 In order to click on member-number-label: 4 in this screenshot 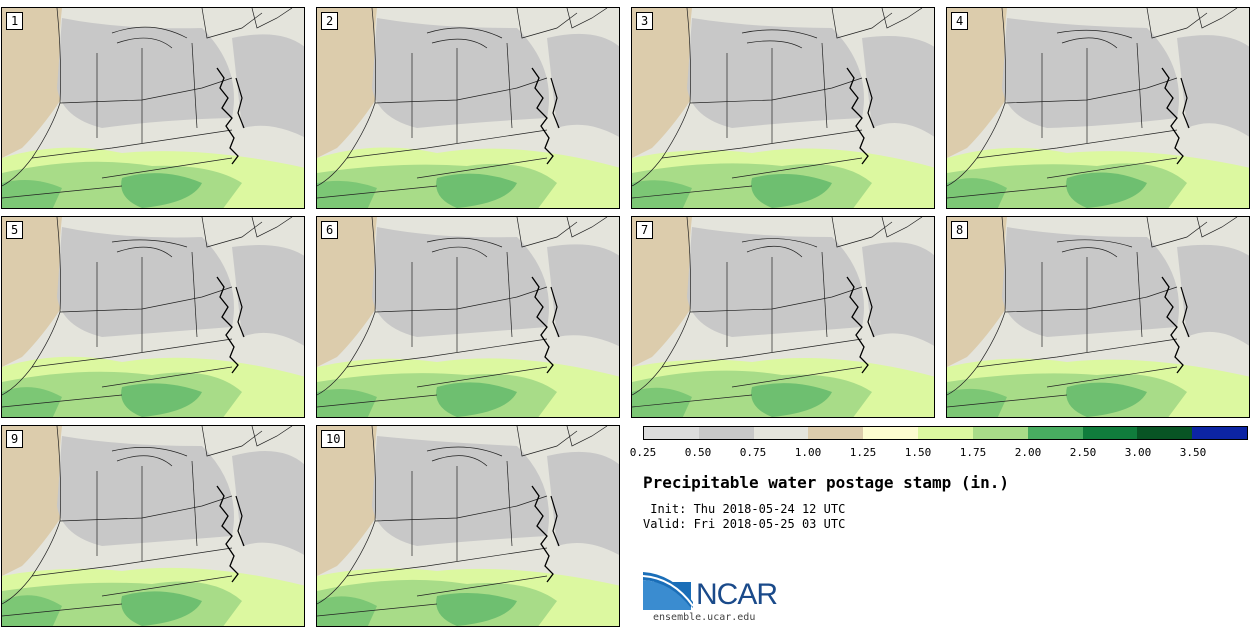, I will do `click(960, 21)`.